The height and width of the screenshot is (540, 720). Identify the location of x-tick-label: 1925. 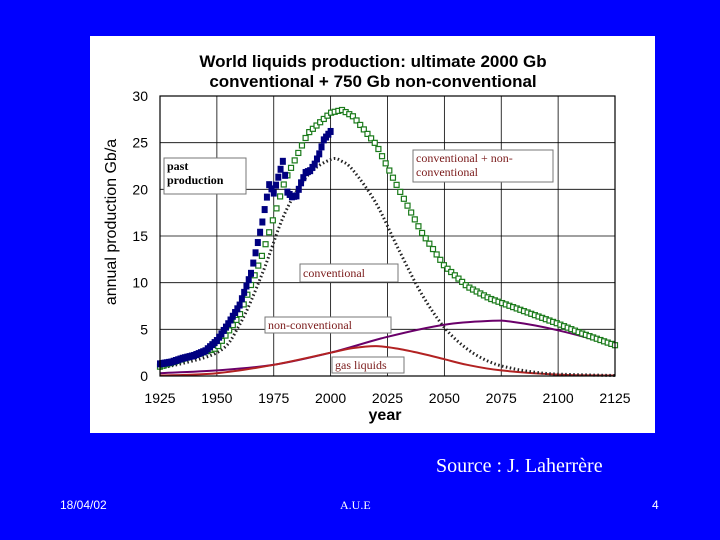
(159, 398).